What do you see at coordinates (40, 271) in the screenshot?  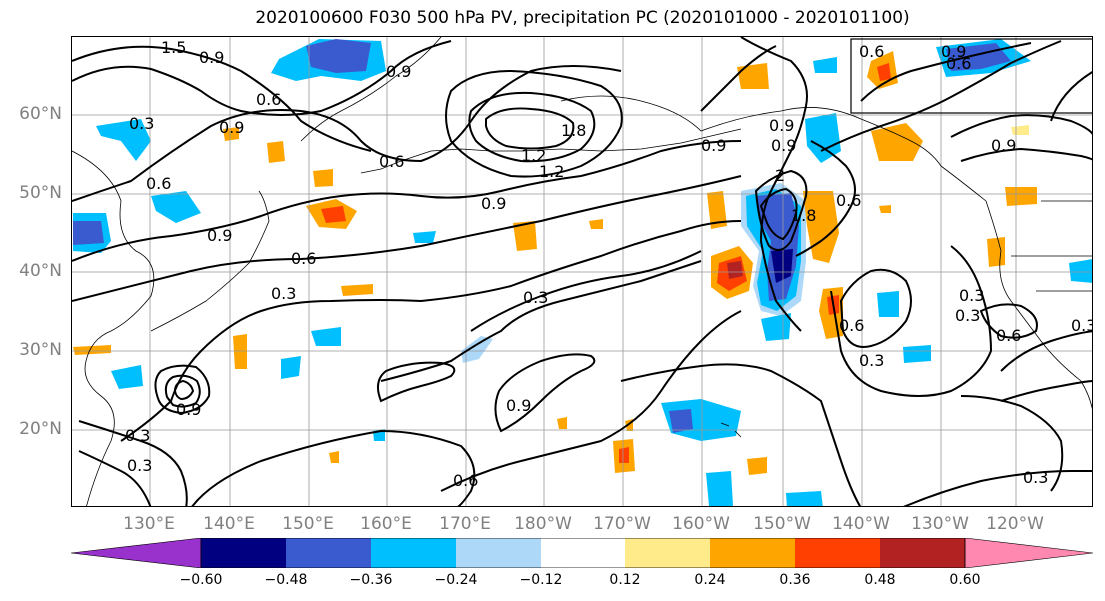 I see `lat-label-40n: 40°N` at bounding box center [40, 271].